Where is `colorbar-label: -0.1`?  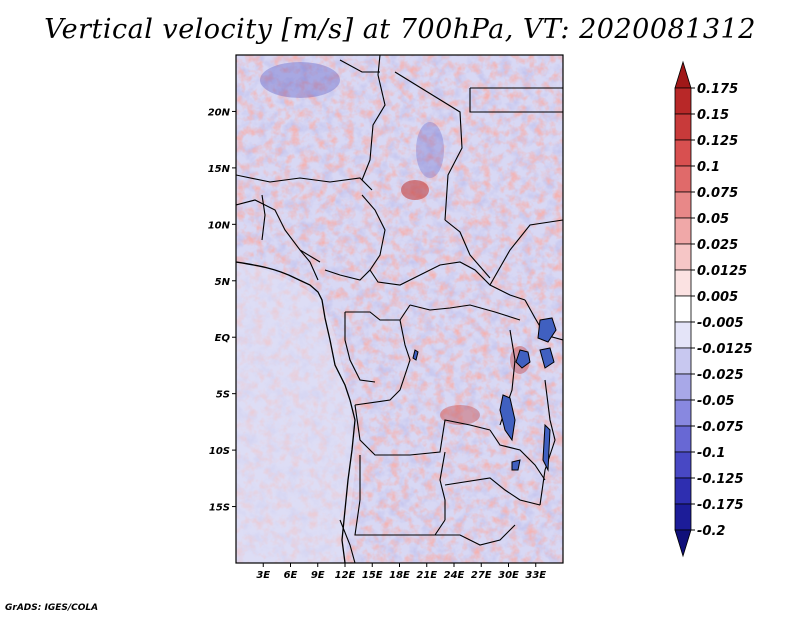 colorbar-label: -0.1 is located at coordinates (711, 453).